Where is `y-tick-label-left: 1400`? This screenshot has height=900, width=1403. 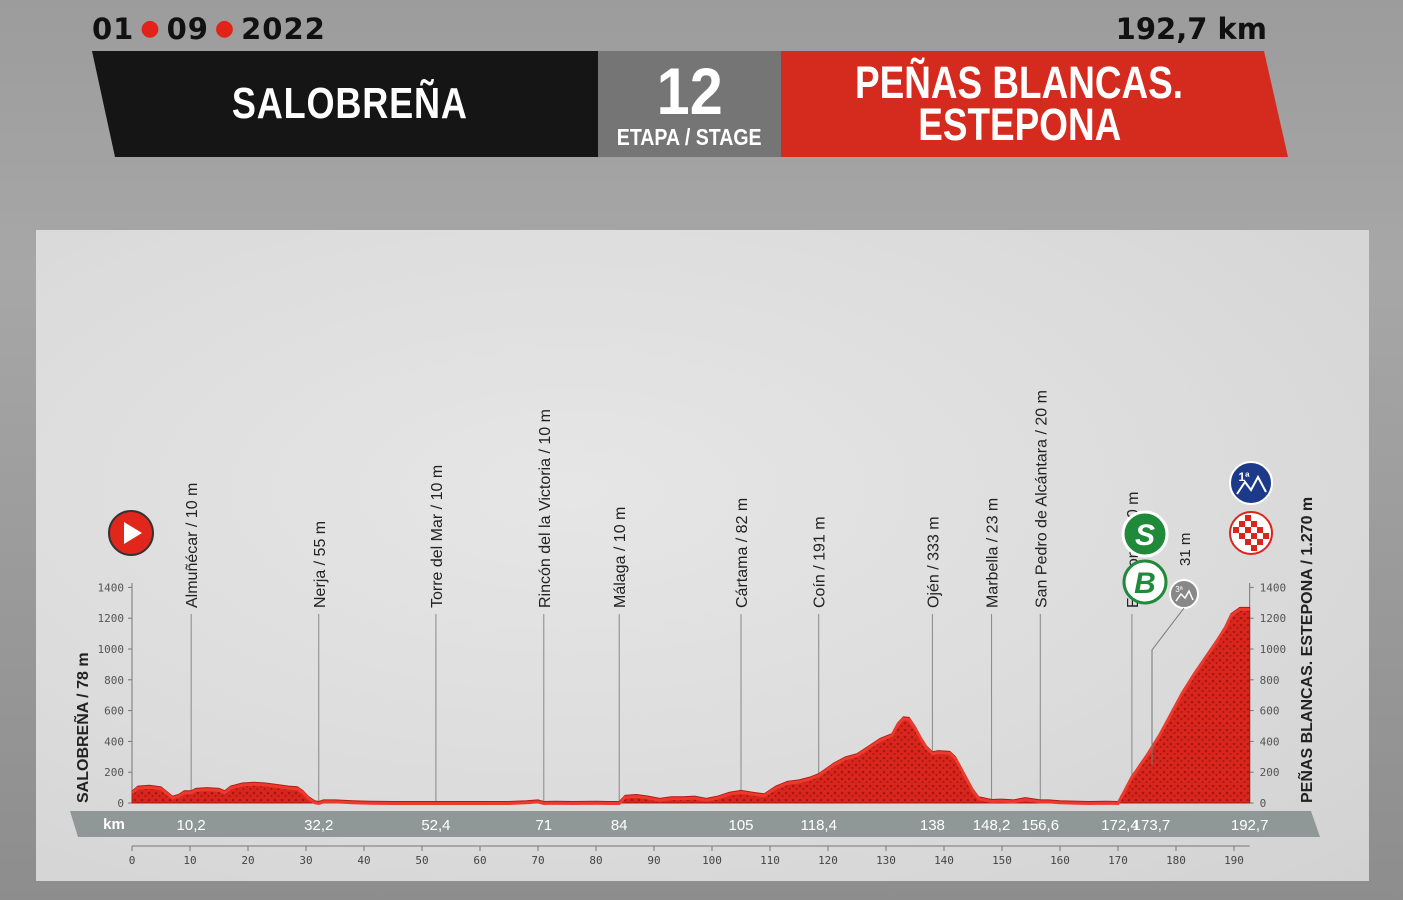 y-tick-label-left: 1400 is located at coordinates (111, 587).